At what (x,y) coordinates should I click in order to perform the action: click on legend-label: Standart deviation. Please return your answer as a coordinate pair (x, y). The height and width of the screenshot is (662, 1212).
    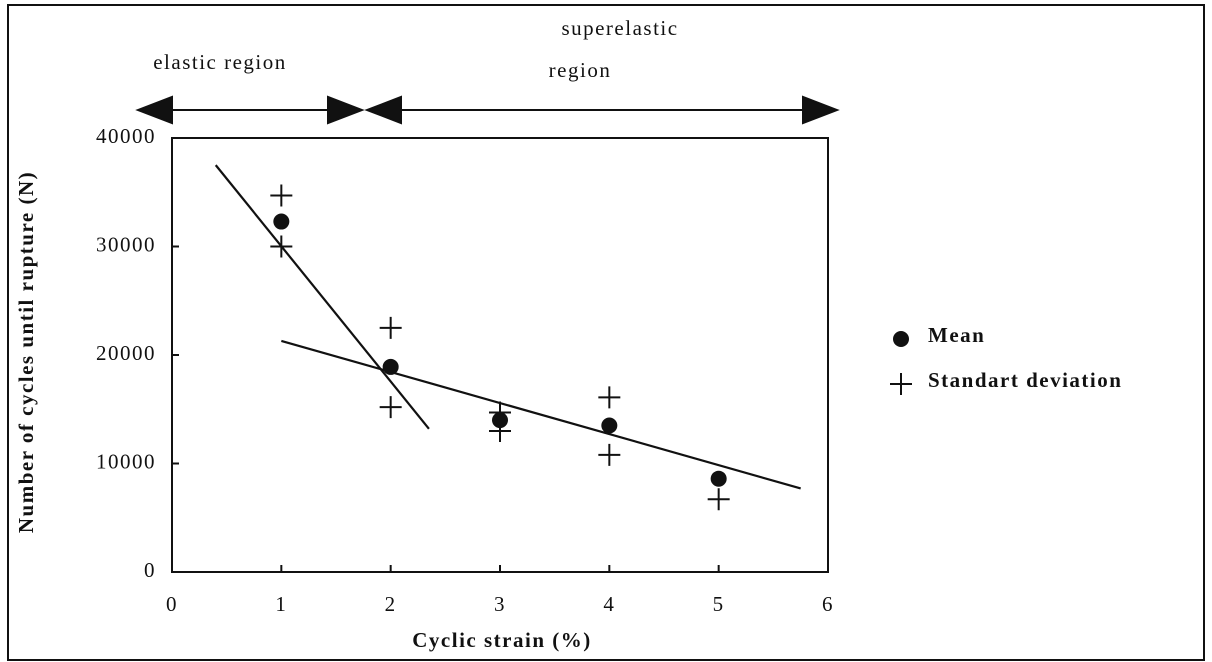
    Looking at the image, I should click on (1025, 380).